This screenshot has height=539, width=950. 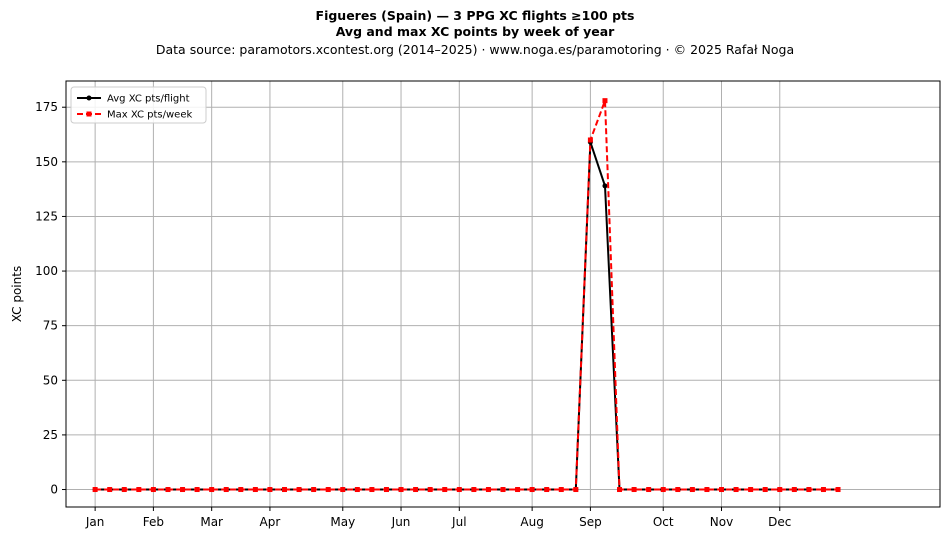 I want to click on y-tick-label: 50, so click(x=50, y=380).